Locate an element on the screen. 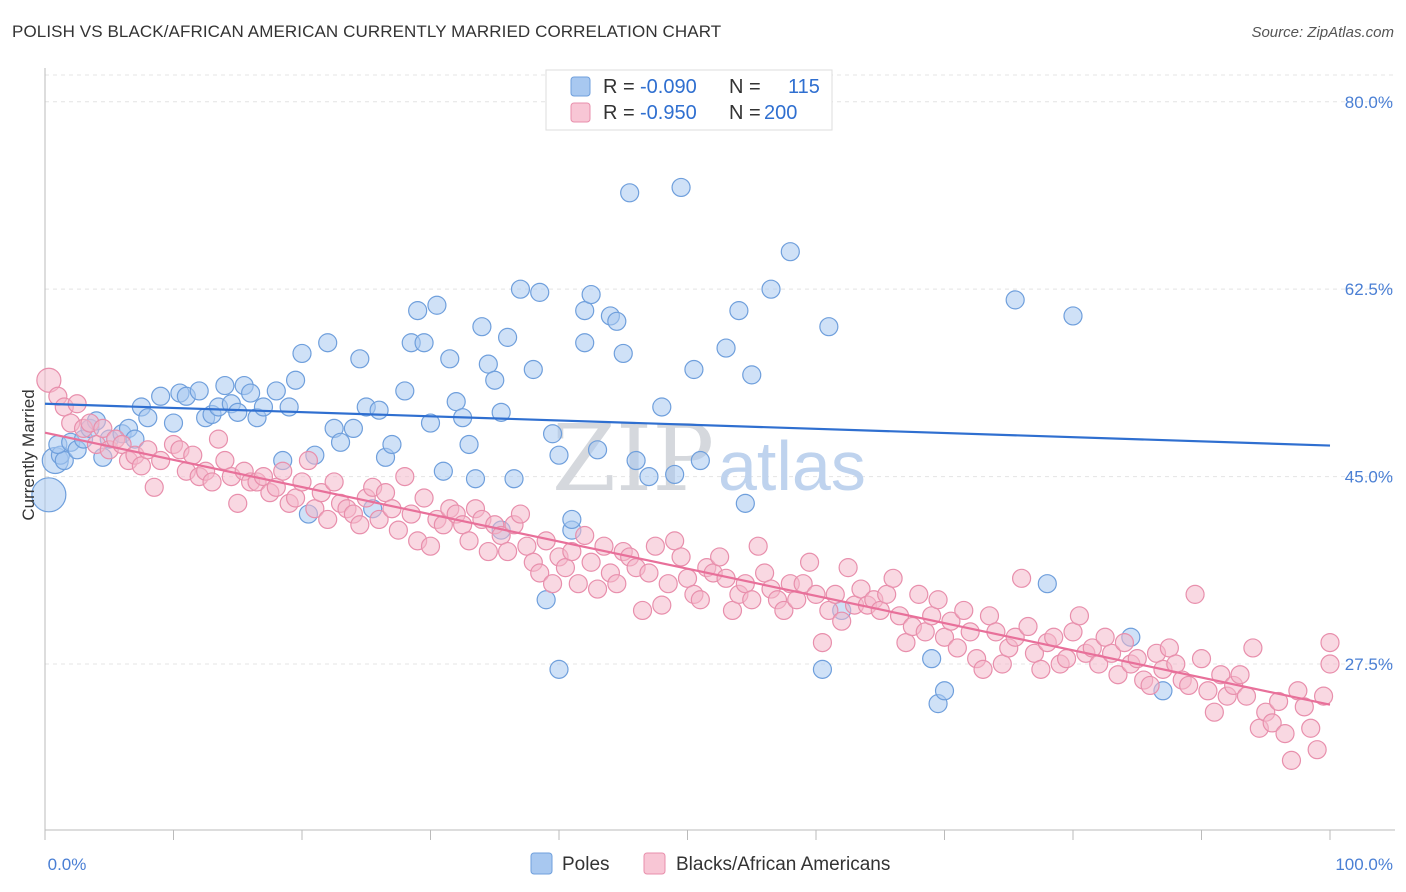 The image size is (1406, 892). legend-n-label-1: N = is located at coordinates (745, 87).